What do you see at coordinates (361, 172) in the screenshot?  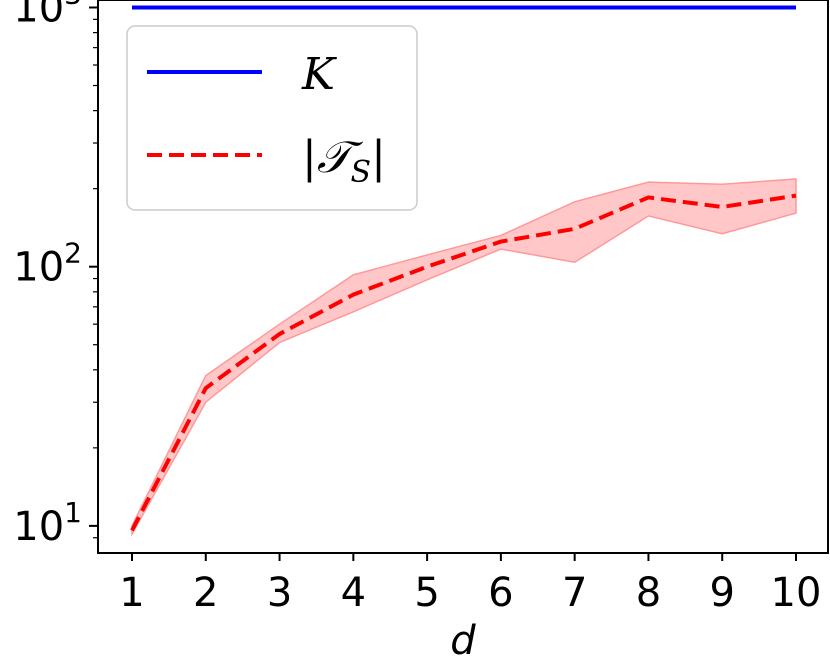 I see `legend-label-ts-sub: S` at bounding box center [361, 172].